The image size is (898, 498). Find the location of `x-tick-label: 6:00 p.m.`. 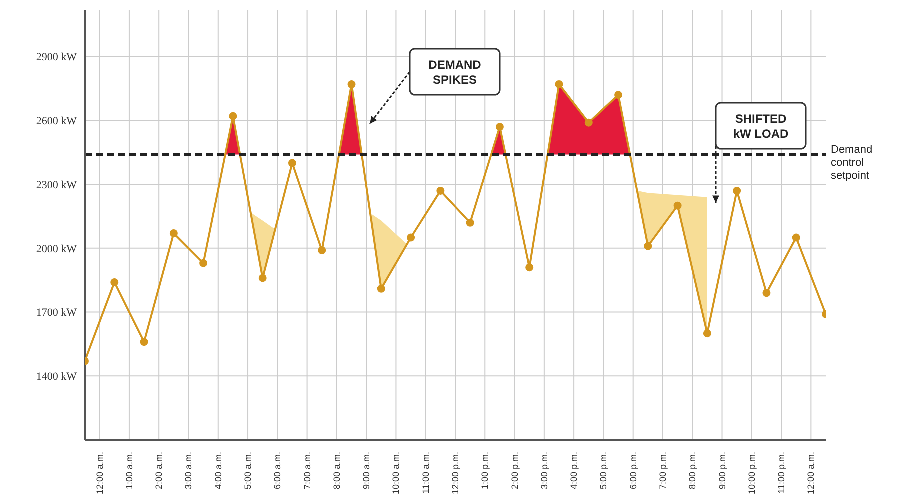

x-tick-label: 6:00 p.m. is located at coordinates (633, 471).